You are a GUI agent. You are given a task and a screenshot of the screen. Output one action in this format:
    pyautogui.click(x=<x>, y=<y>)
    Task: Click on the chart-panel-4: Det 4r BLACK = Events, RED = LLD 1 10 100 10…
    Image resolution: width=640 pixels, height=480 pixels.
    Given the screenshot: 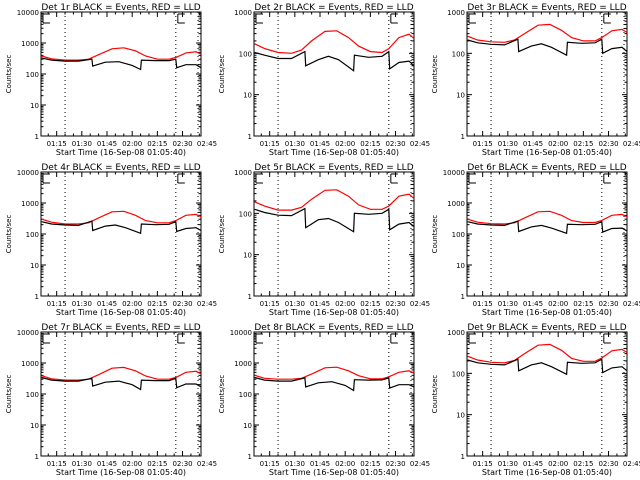 What is the action you would take?
    pyautogui.click(x=111, y=240)
    